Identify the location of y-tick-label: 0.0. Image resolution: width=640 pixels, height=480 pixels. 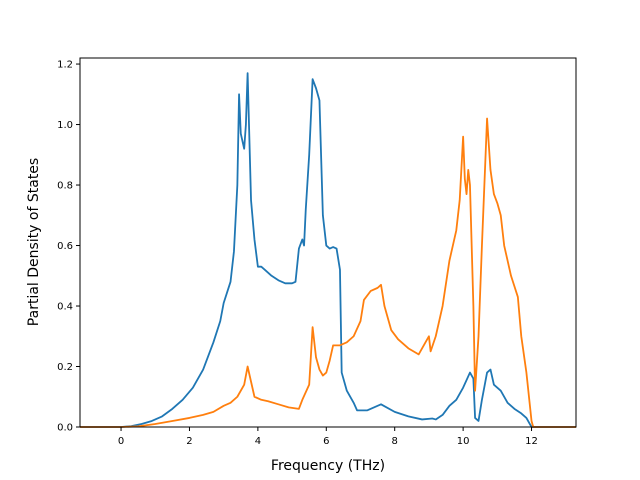
(65, 428).